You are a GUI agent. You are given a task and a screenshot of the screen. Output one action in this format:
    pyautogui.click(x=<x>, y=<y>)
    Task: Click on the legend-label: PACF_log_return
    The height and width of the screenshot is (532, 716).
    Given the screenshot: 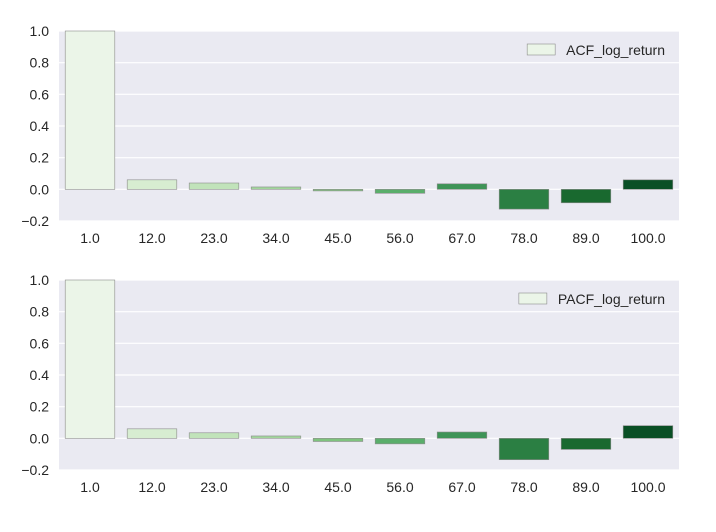 What is the action you would take?
    pyautogui.click(x=611, y=299)
    